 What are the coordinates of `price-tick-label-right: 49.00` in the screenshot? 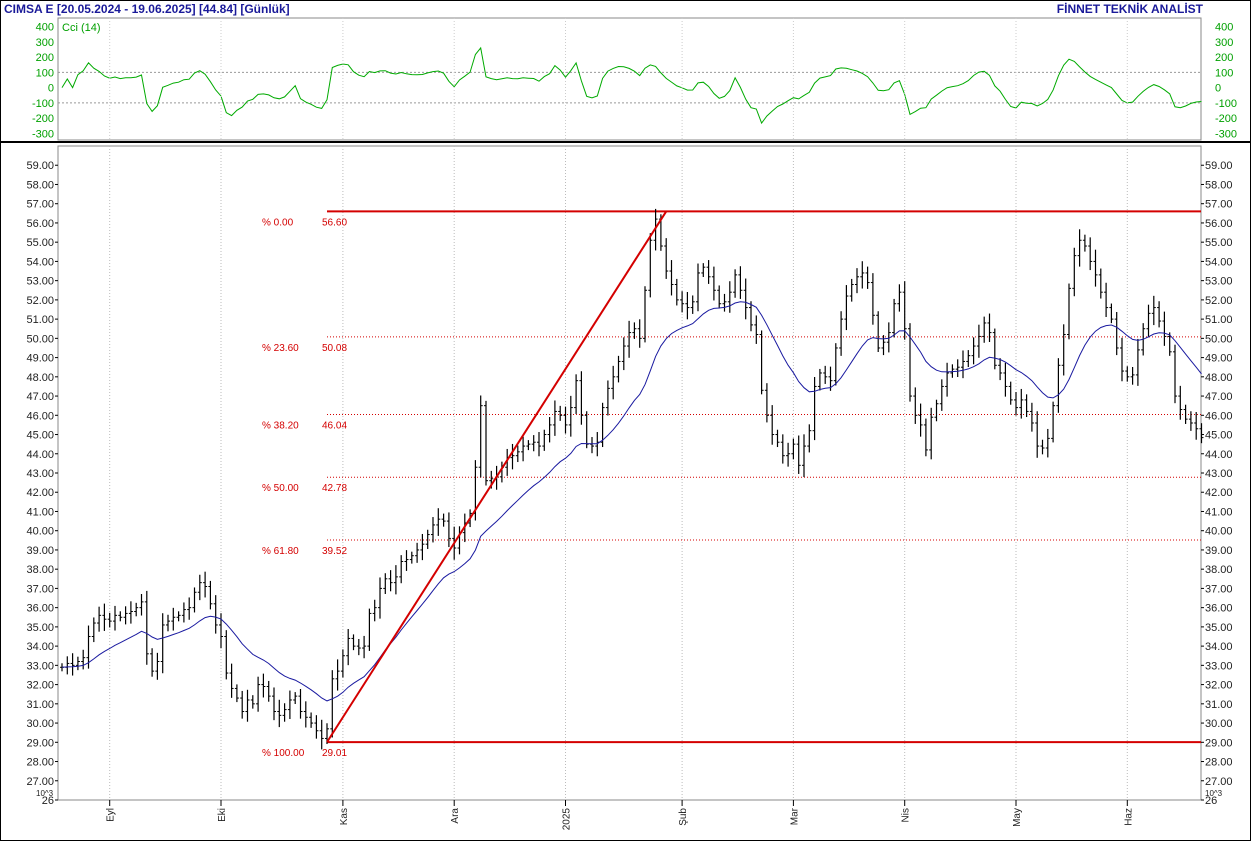 It's located at (1219, 359).